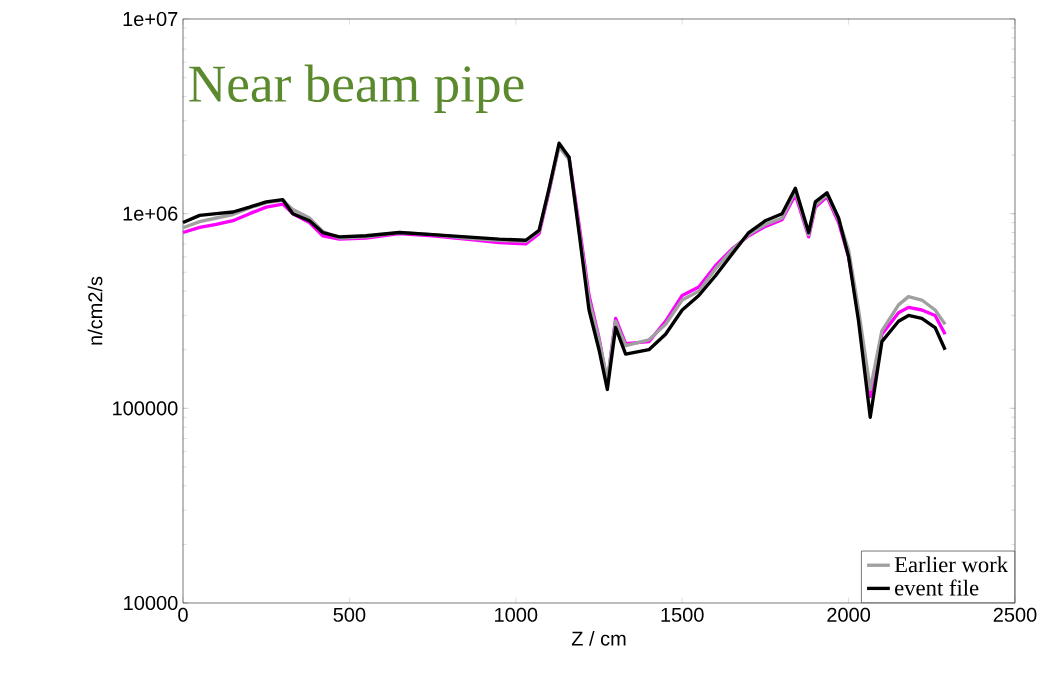  I want to click on text: Near beam pipe, so click(356, 88).